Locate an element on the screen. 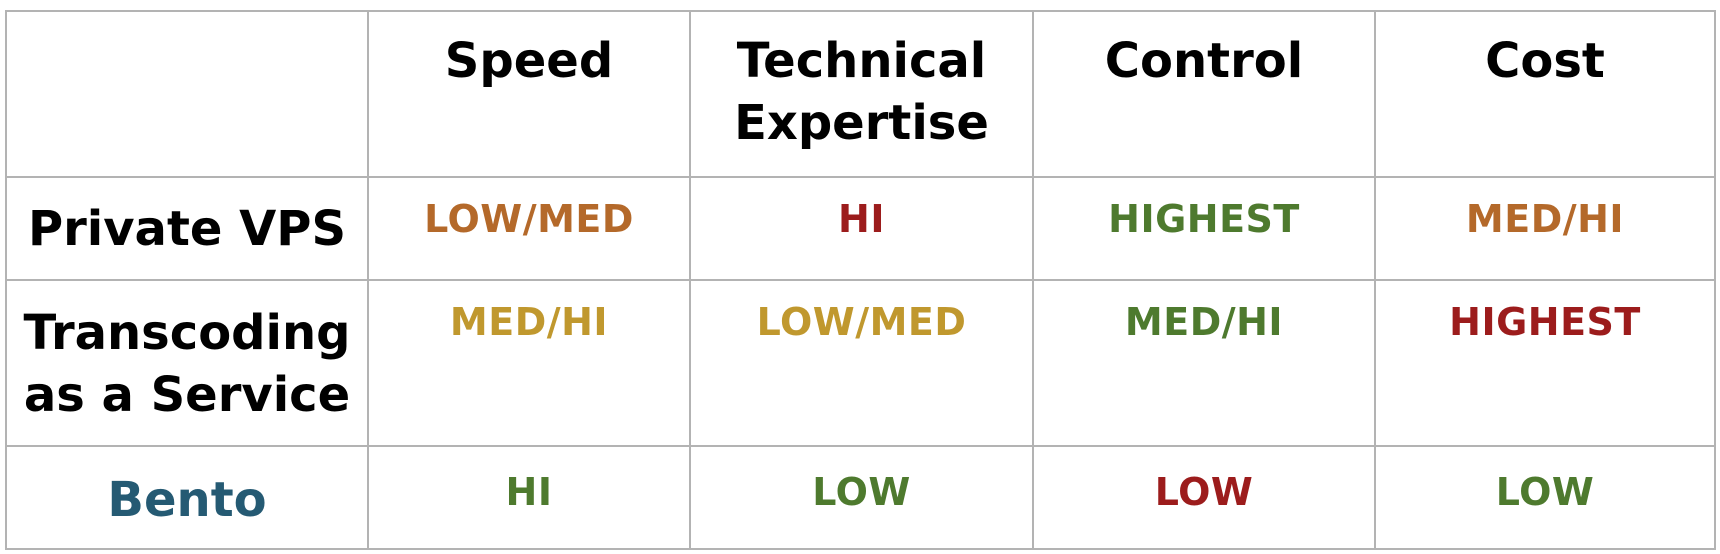 The image size is (1720, 554). cost-value: LOW is located at coordinates (1545, 492).